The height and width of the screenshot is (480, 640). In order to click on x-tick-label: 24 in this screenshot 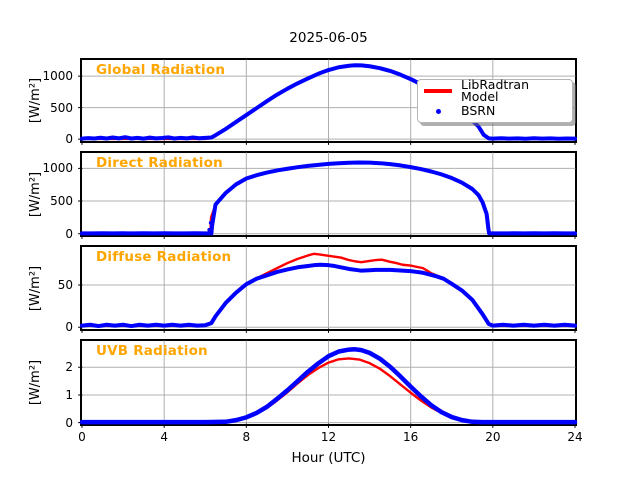, I will do `click(575, 437)`.